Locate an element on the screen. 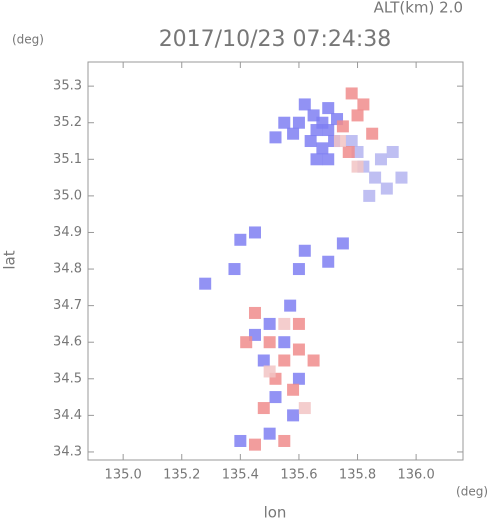  x-tick-label: 135.8 is located at coordinates (357, 475).